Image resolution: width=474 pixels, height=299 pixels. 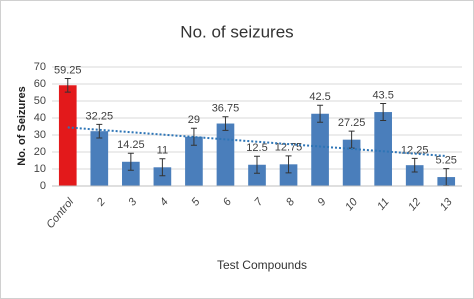 I want to click on x-axis-title: Test Compounds, so click(x=262, y=265).